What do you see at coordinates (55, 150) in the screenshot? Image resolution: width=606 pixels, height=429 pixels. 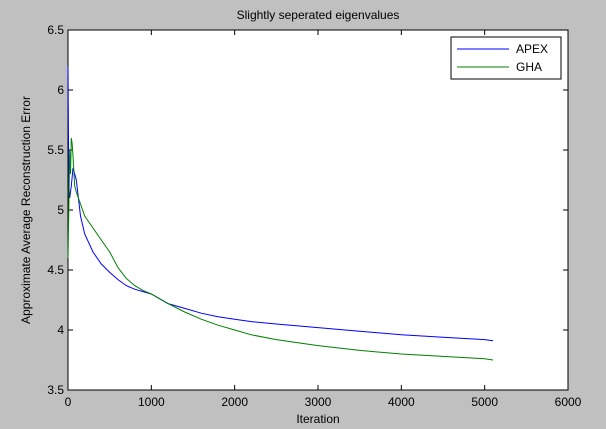 I see `y-tick-label: 5.5` at bounding box center [55, 150].